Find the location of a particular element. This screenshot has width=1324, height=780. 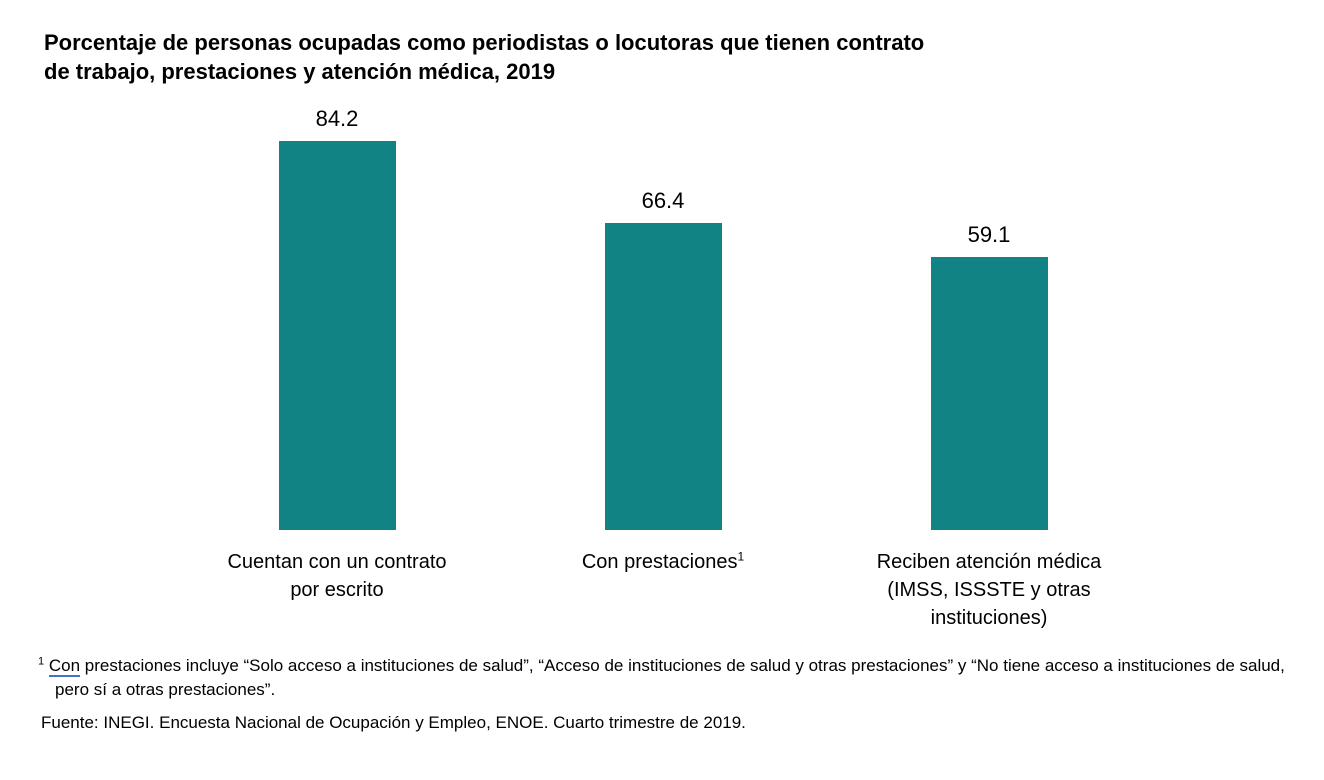

value-label: 66.4 is located at coordinates (663, 200).